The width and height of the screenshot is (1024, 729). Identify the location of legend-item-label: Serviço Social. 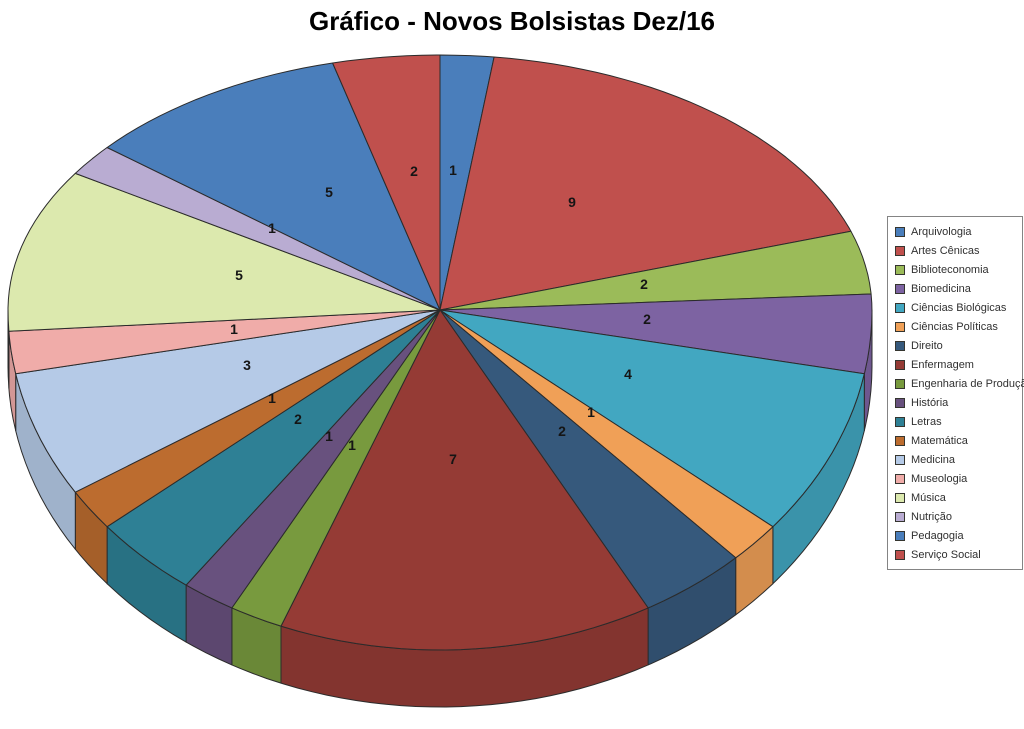
(946, 554).